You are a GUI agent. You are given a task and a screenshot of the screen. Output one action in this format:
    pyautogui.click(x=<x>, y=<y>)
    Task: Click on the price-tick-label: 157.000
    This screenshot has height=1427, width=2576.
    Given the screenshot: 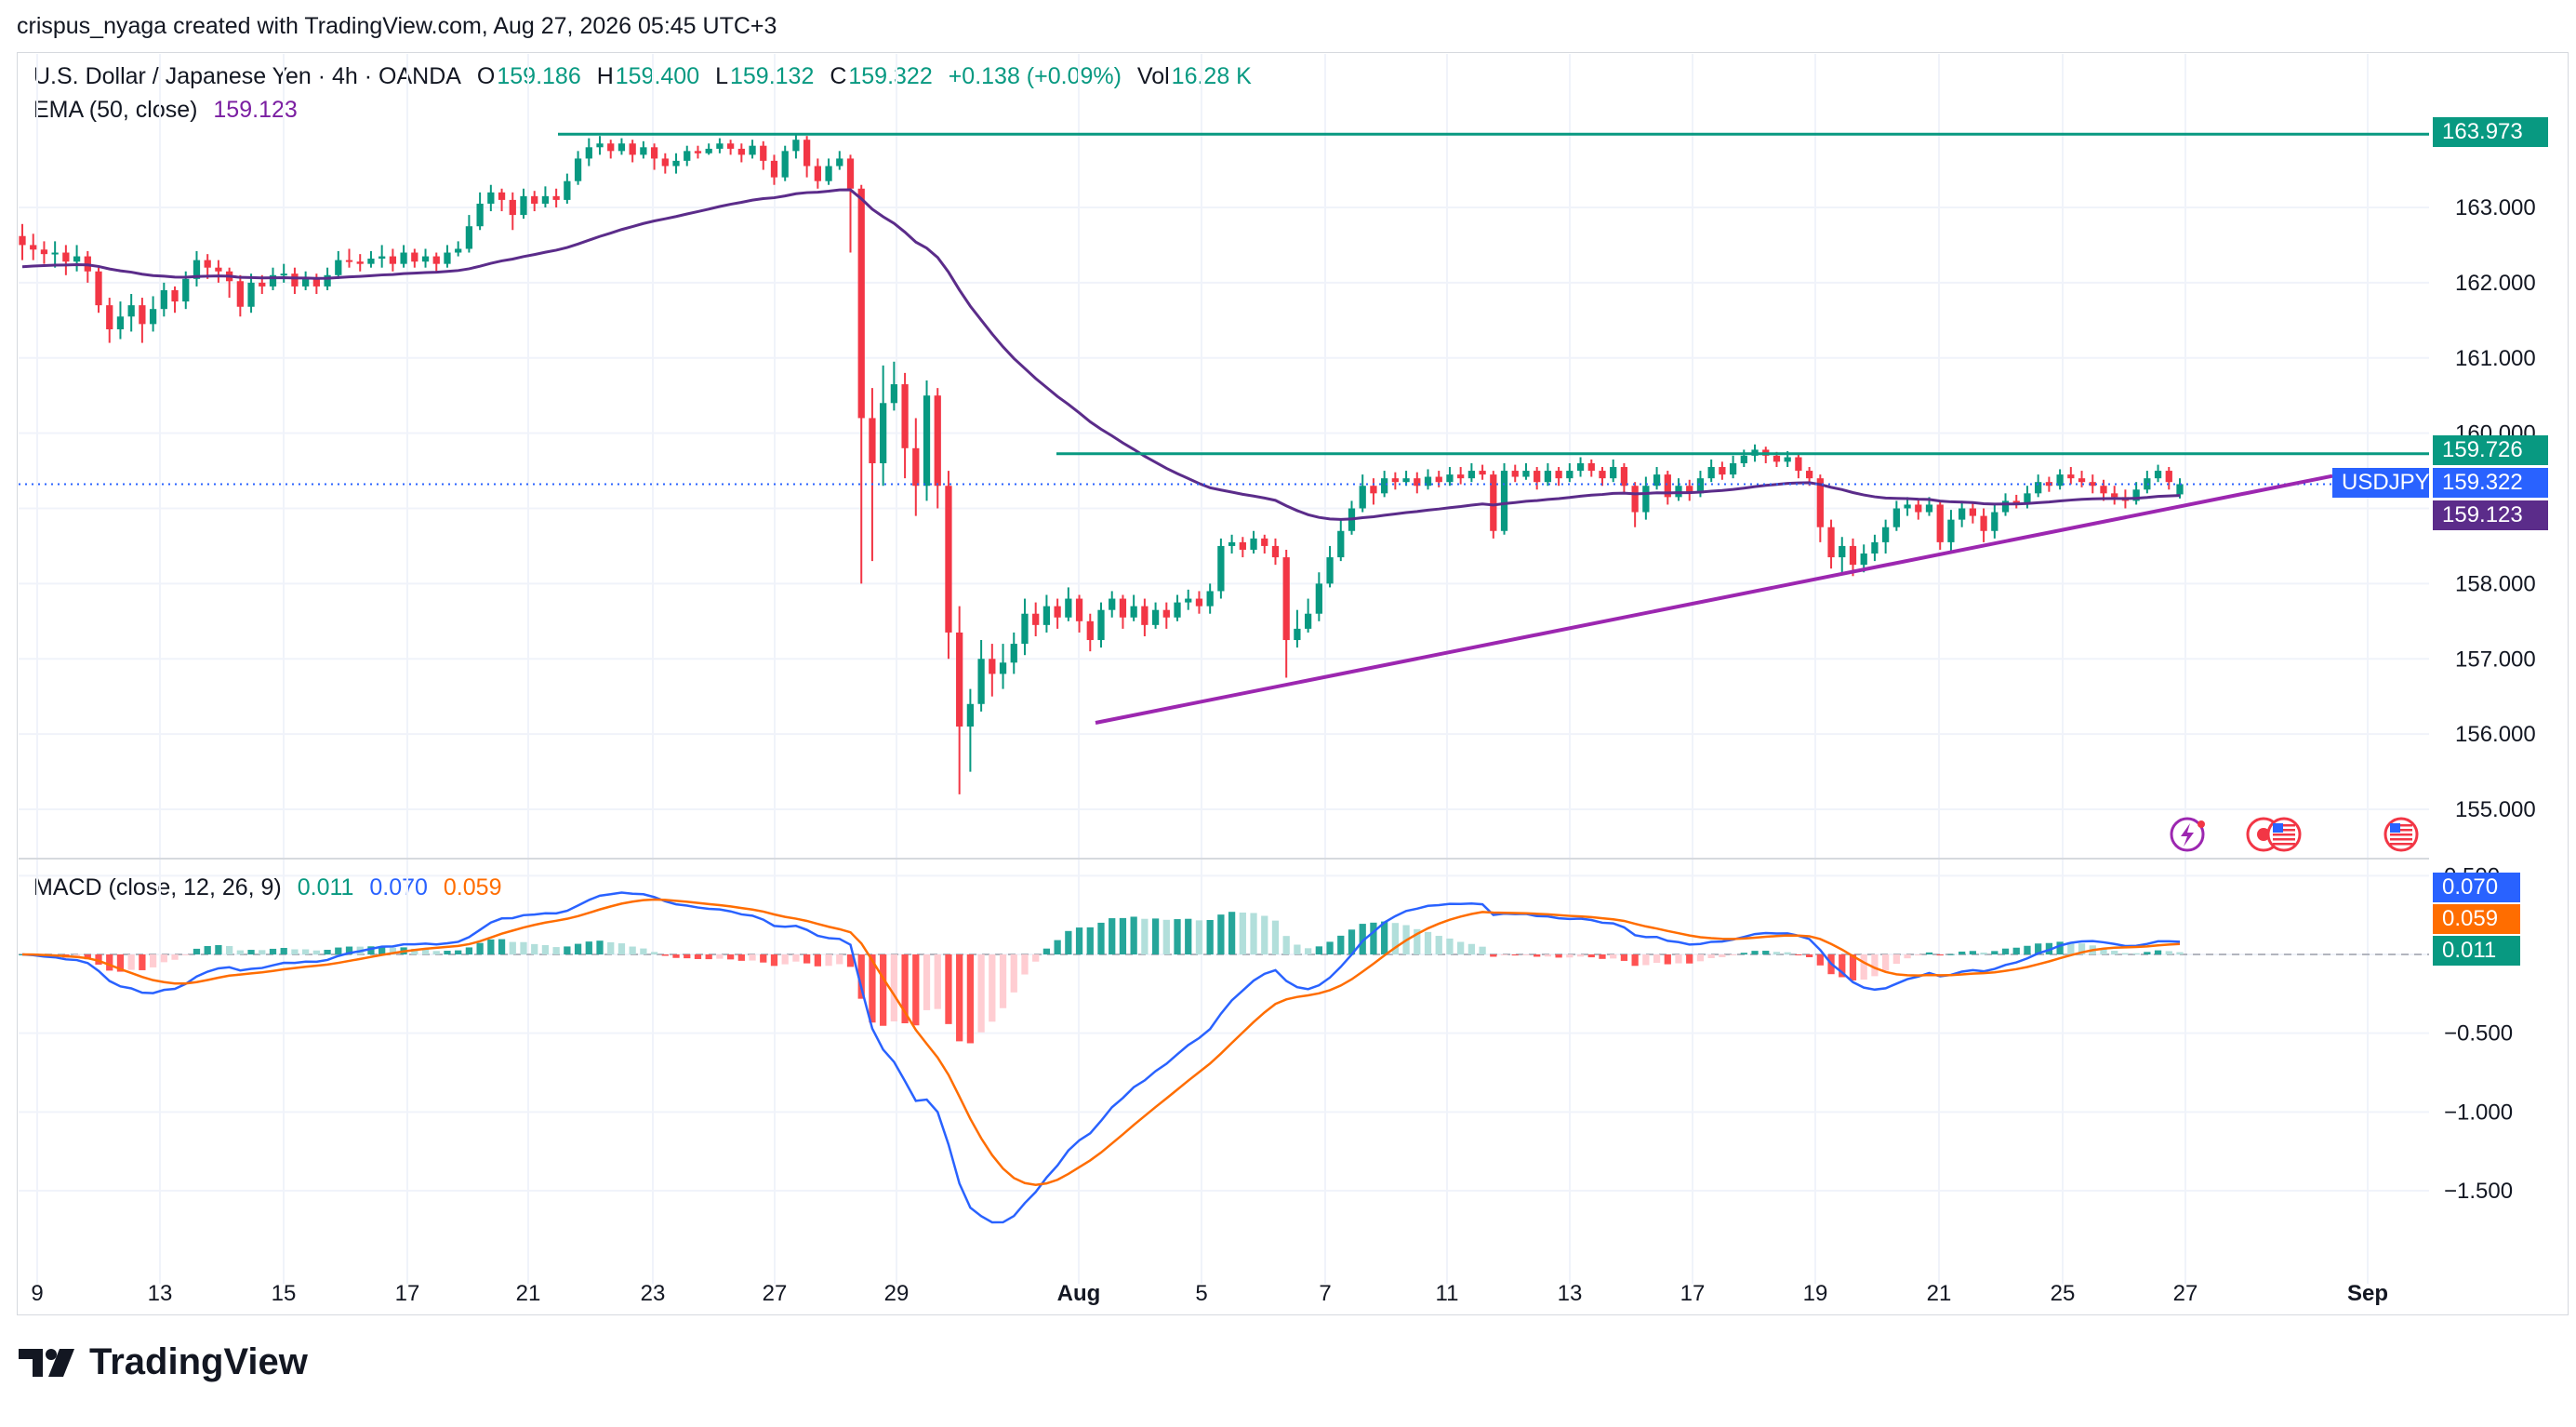 What is the action you would take?
    pyautogui.click(x=2495, y=659)
    